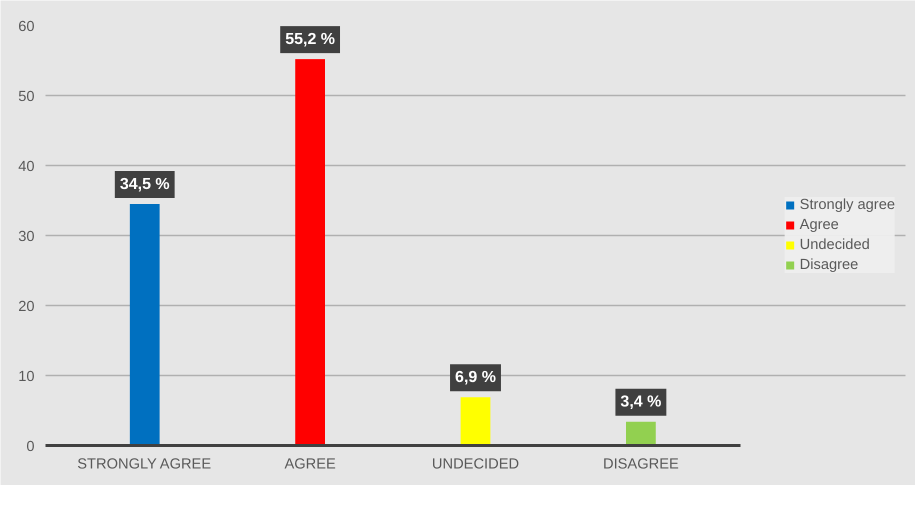 Image resolution: width=924 pixels, height=506 pixels. What do you see at coordinates (145, 184) in the screenshot?
I see `data-label: 34,5 %` at bounding box center [145, 184].